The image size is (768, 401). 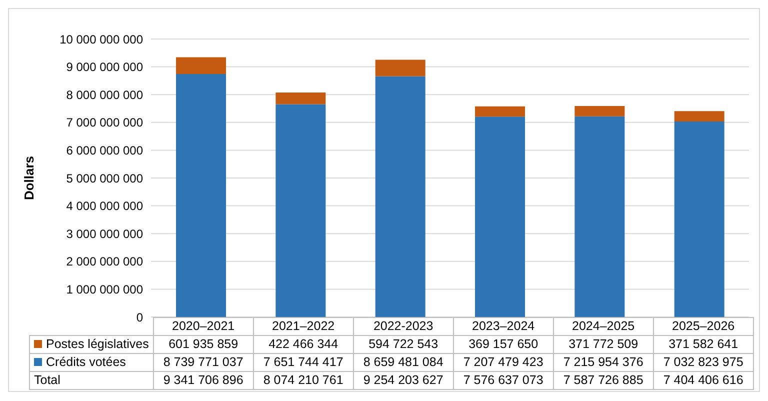 What do you see at coordinates (503, 327) in the screenshot?
I see `x-tick-label: 2023–2024` at bounding box center [503, 327].